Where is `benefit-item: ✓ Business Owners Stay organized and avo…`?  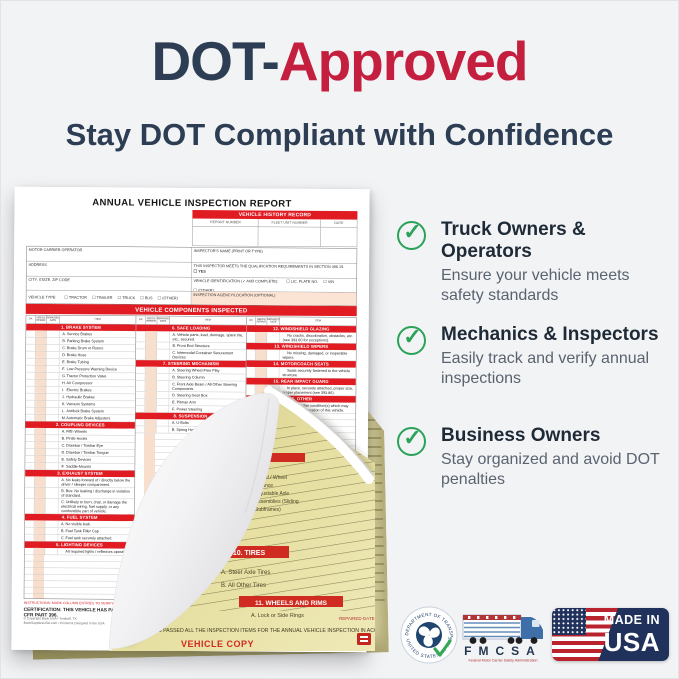 benefit-item: ✓ Business Owners Stay organized and avo… is located at coordinates (532, 458).